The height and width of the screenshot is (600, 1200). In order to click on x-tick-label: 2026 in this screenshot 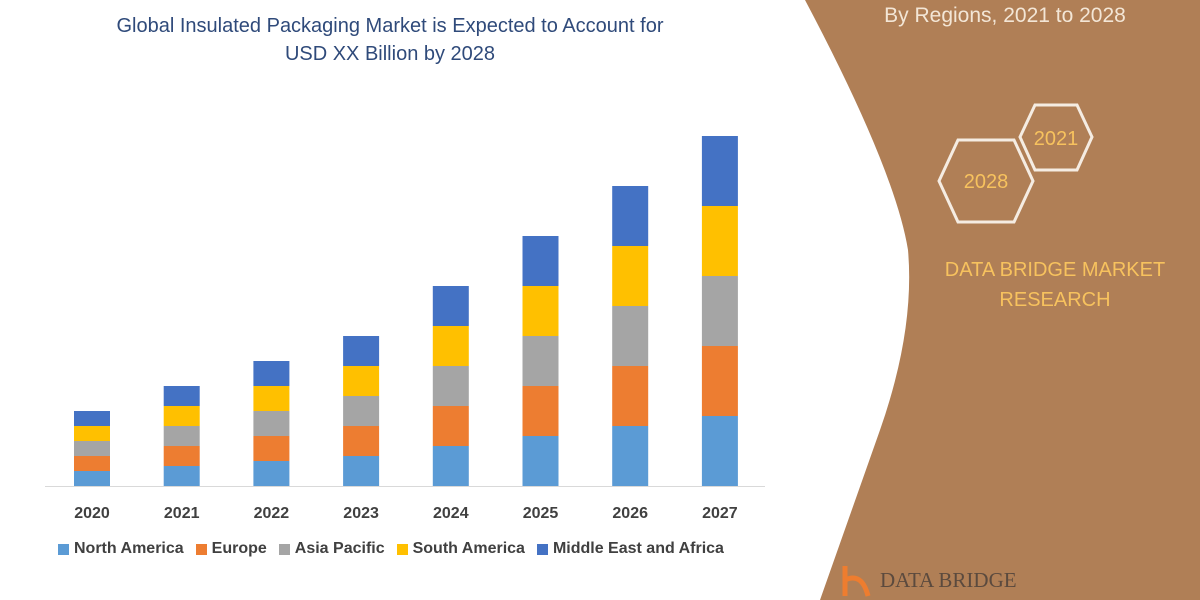, I will do `click(630, 513)`.